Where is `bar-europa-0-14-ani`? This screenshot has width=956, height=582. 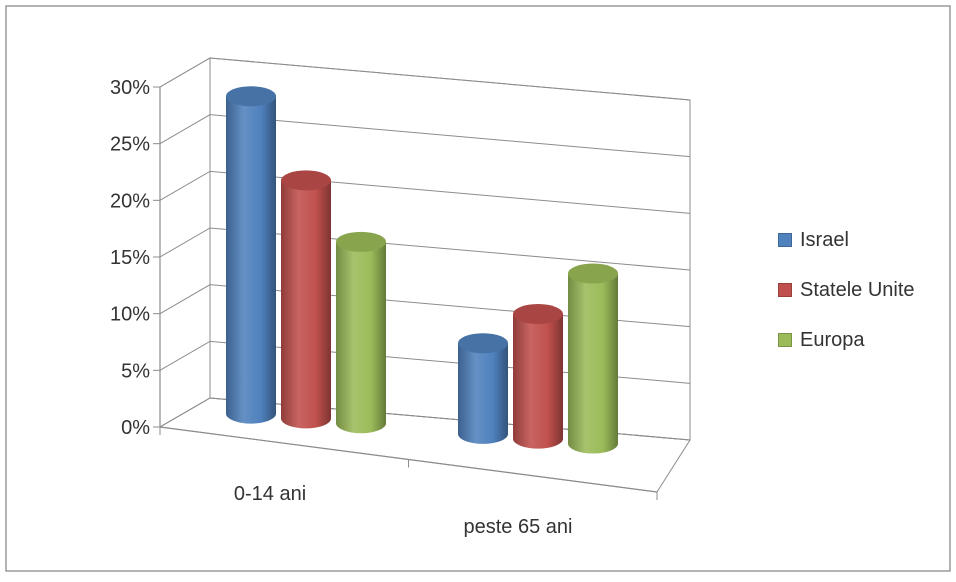 bar-europa-0-14-ani is located at coordinates (361, 332).